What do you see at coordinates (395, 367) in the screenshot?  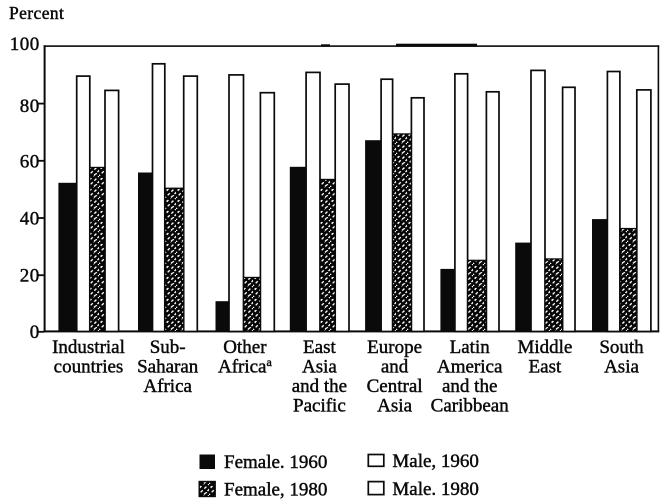 I see `svg-text: and` at bounding box center [395, 367].